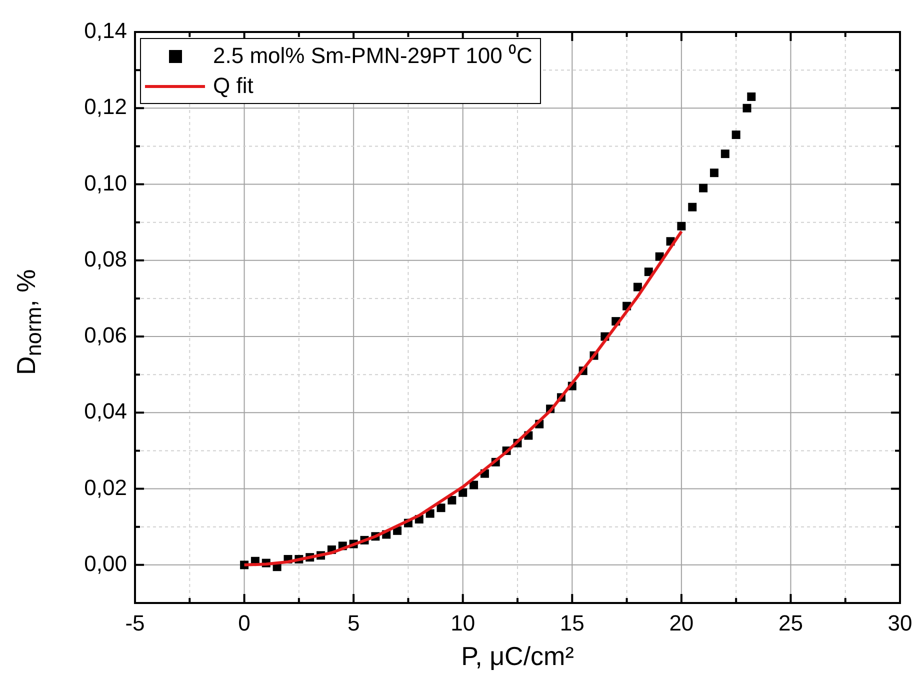  I want to click on y-tick-label: 0,06, so click(105, 335).